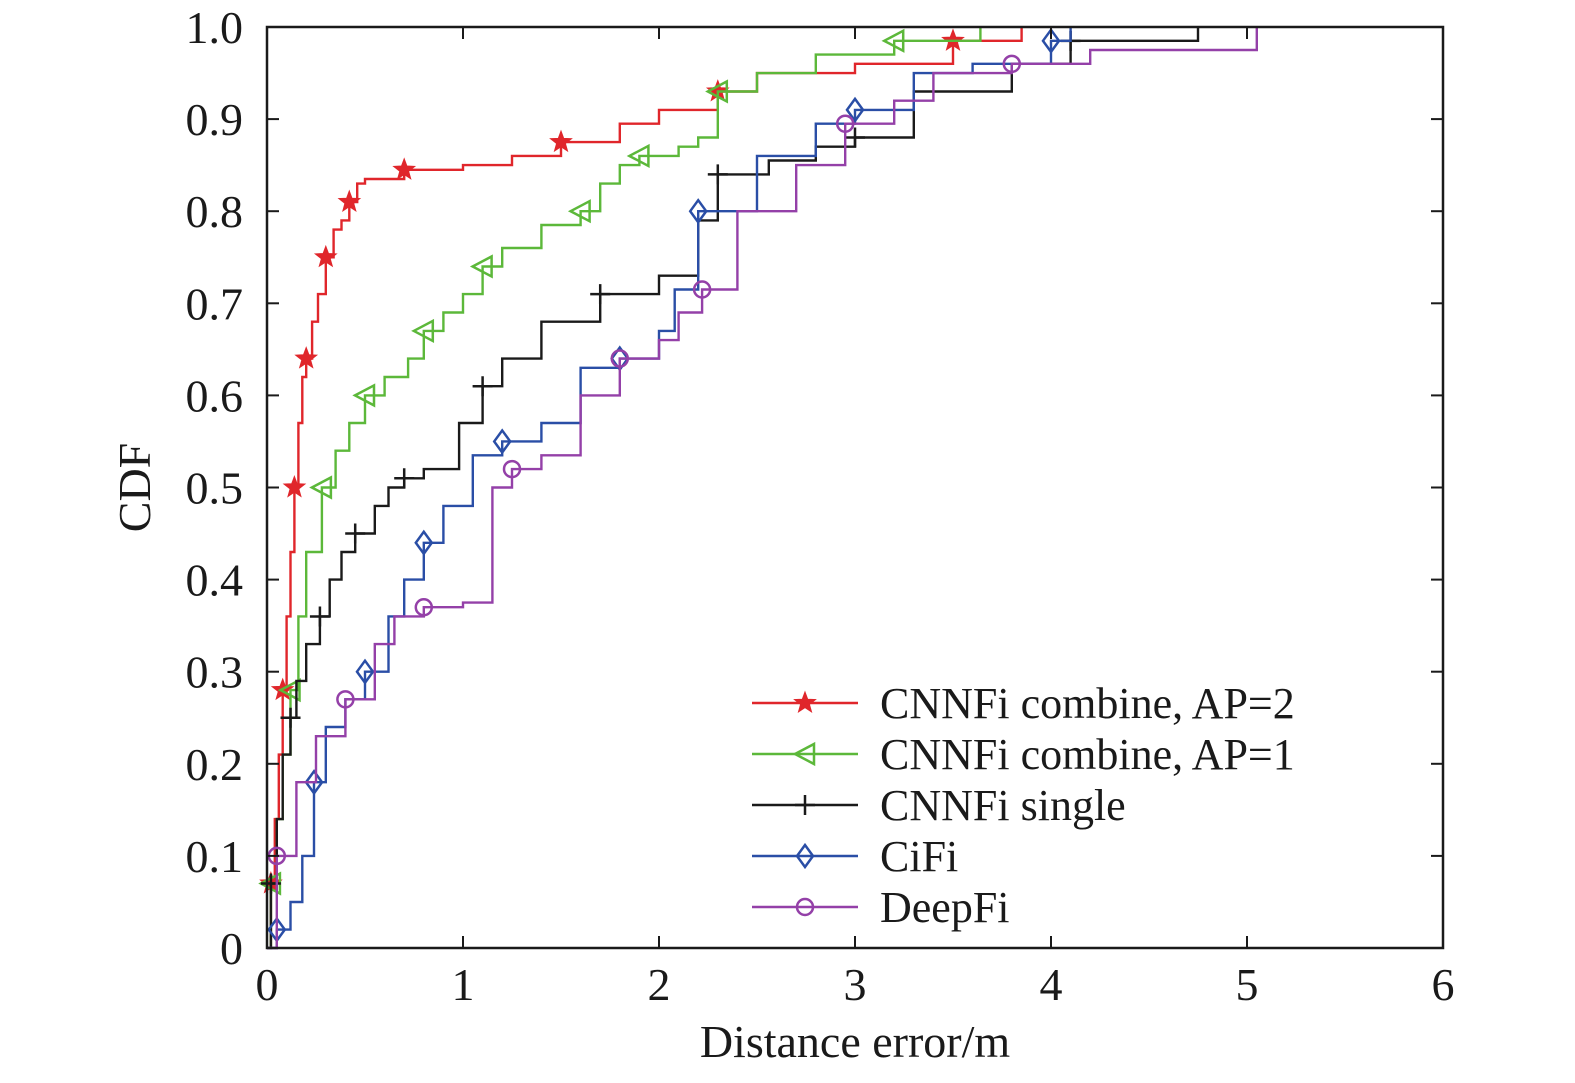 The width and height of the screenshot is (1575, 1083). I want to click on x-axis-title: Distance error/m, so click(855, 1041).